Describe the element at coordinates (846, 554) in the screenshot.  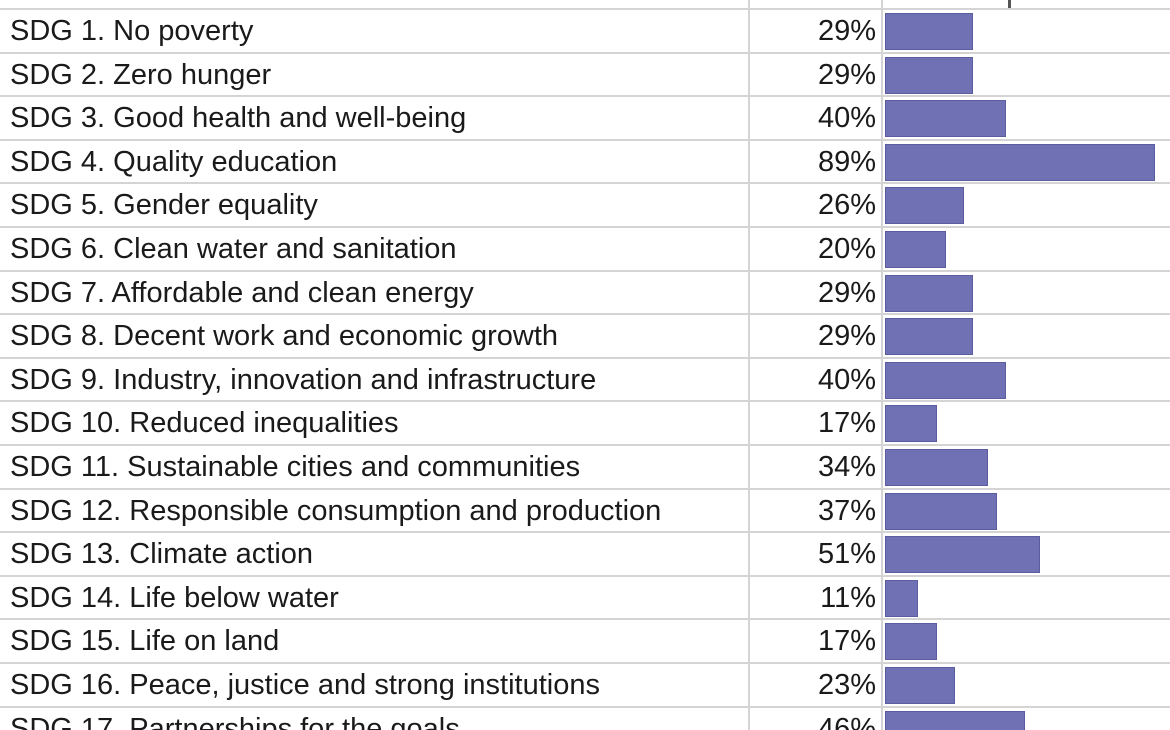
I see `value-label: 51%` at that location.